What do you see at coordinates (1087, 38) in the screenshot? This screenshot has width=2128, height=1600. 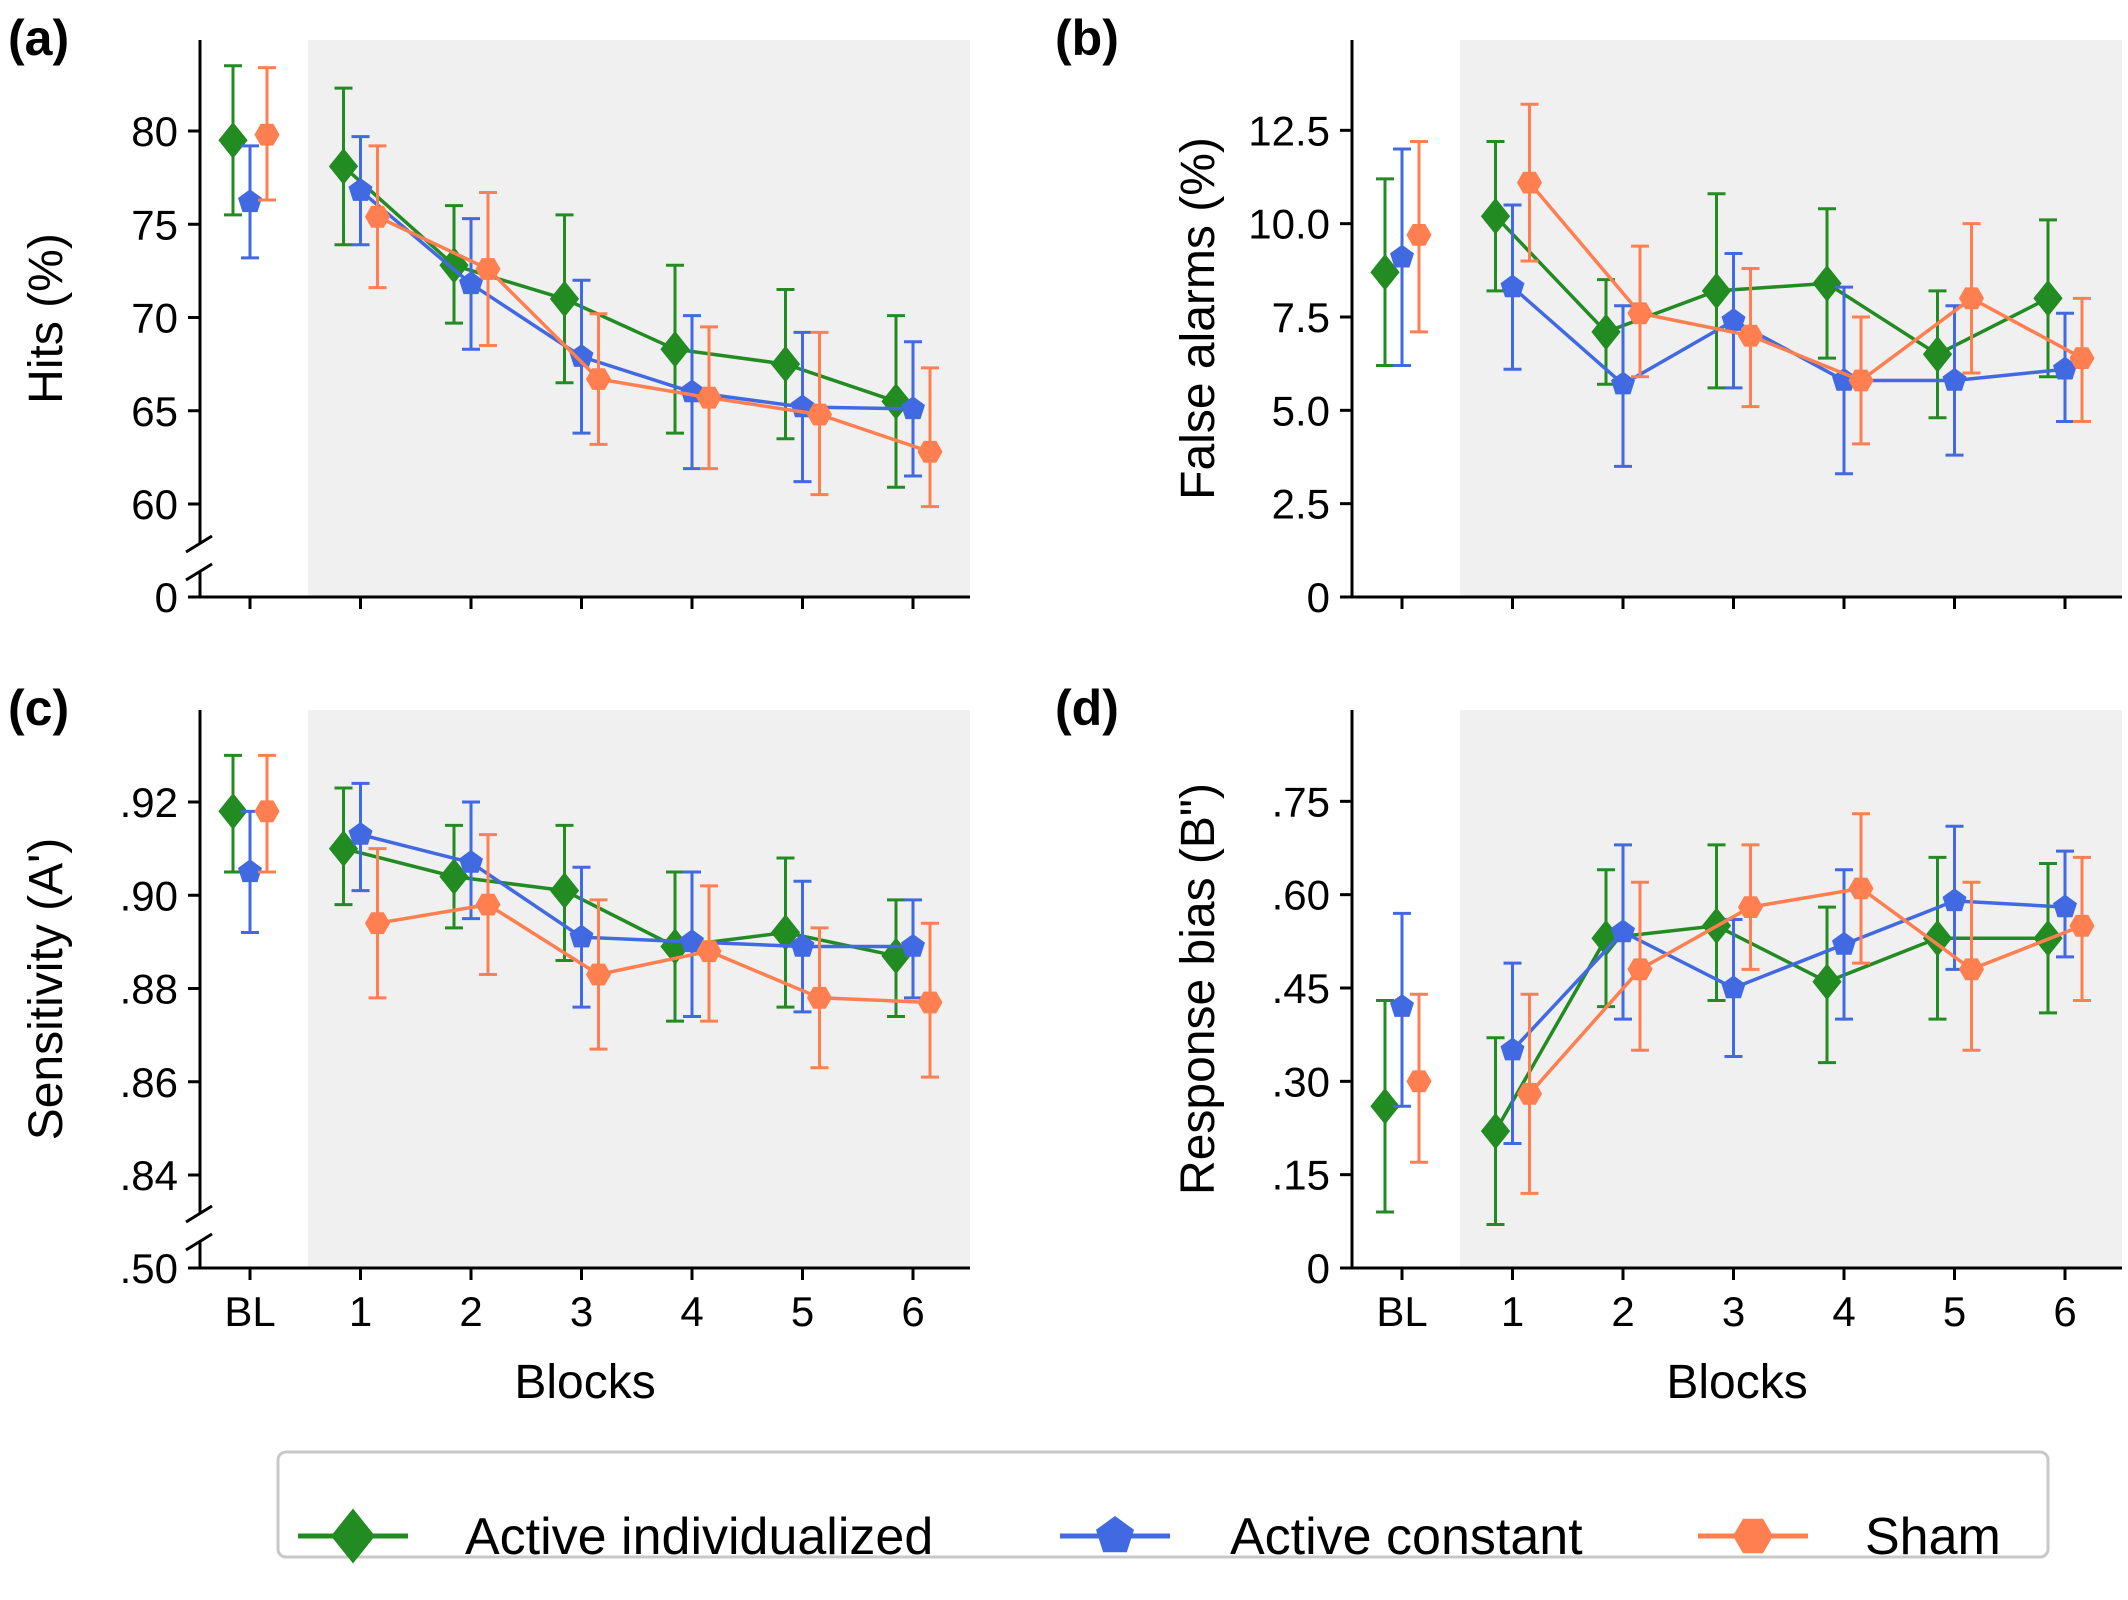 I see `panel-label: (b)` at bounding box center [1087, 38].